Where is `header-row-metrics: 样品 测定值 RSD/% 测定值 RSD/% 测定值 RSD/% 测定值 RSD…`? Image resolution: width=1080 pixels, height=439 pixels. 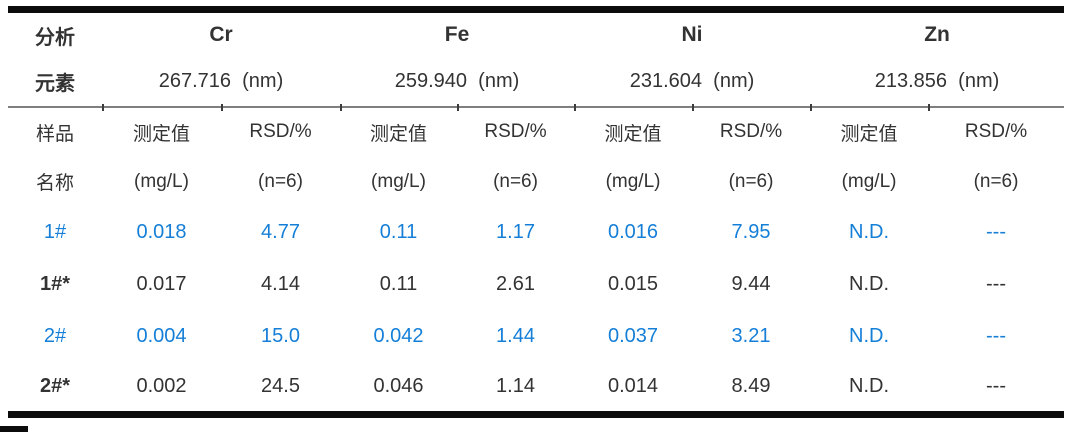 header-row-metrics: 样品 测定值 RSD/% 测定值 RSD/% 测定值 RSD/% 测定值 RSD… is located at coordinates (536, 132).